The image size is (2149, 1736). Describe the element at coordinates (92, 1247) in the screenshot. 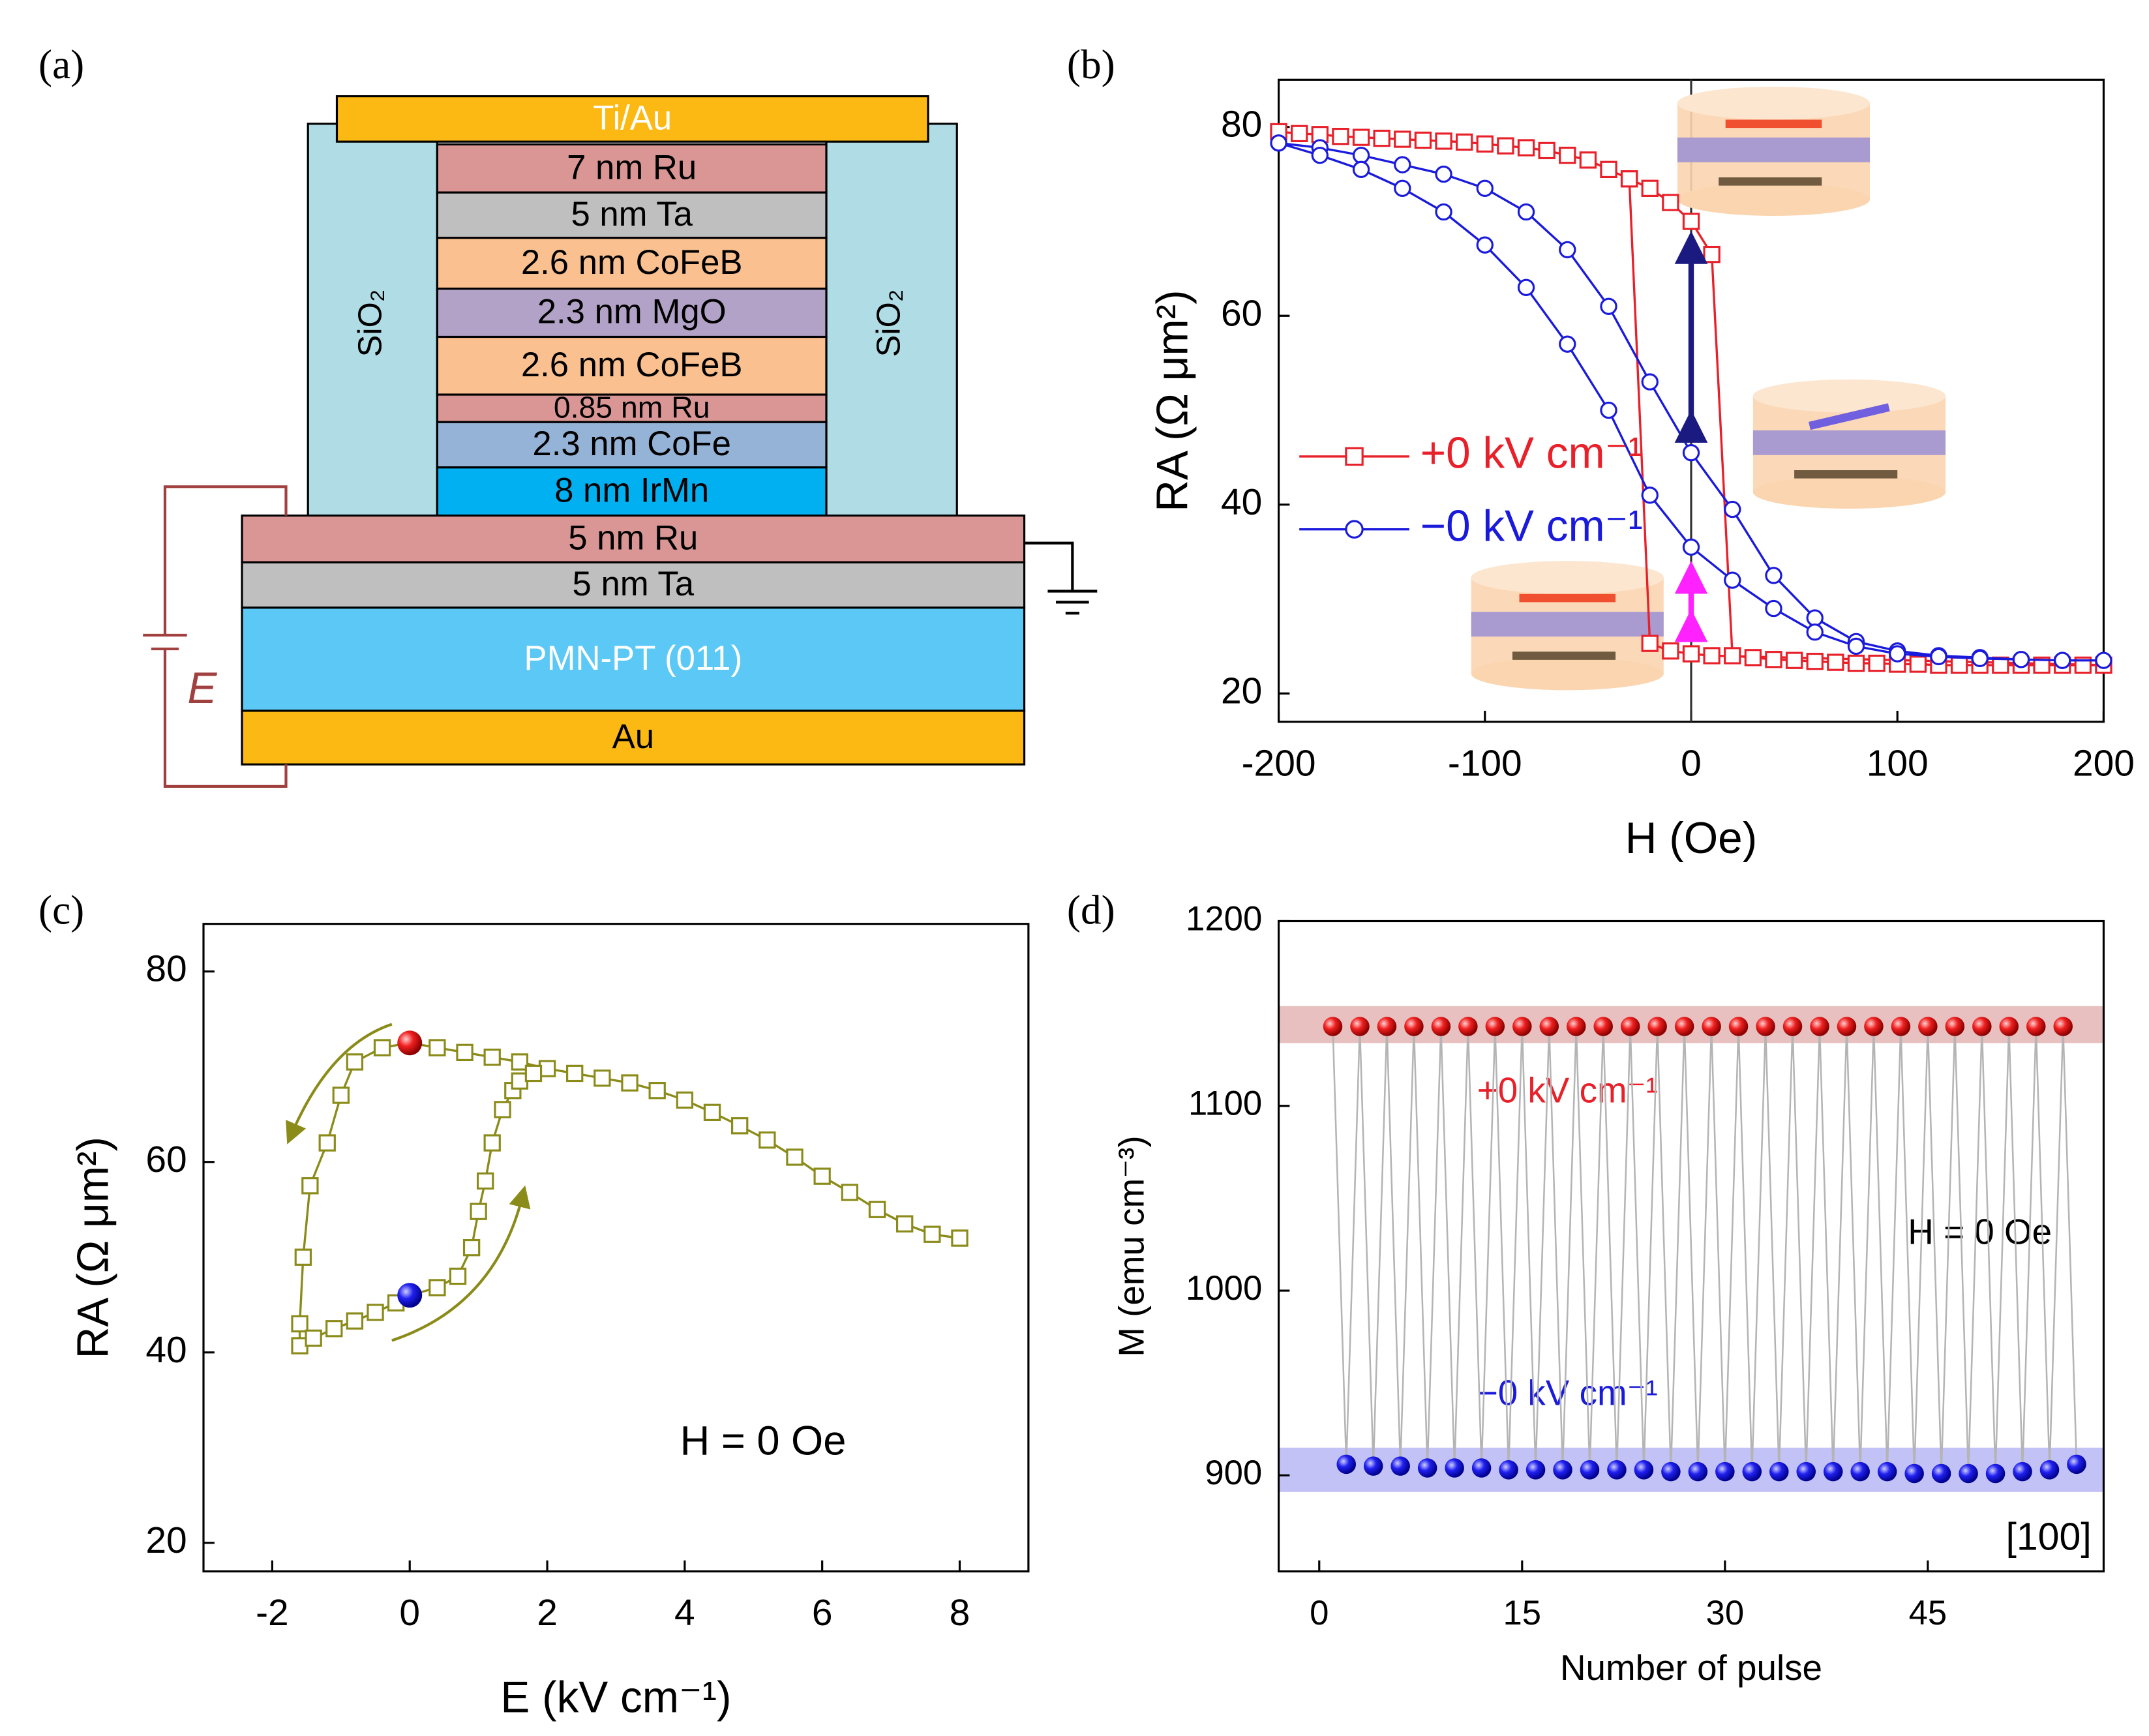

I see `y-axis-label: RA (Ω μm²)` at that location.